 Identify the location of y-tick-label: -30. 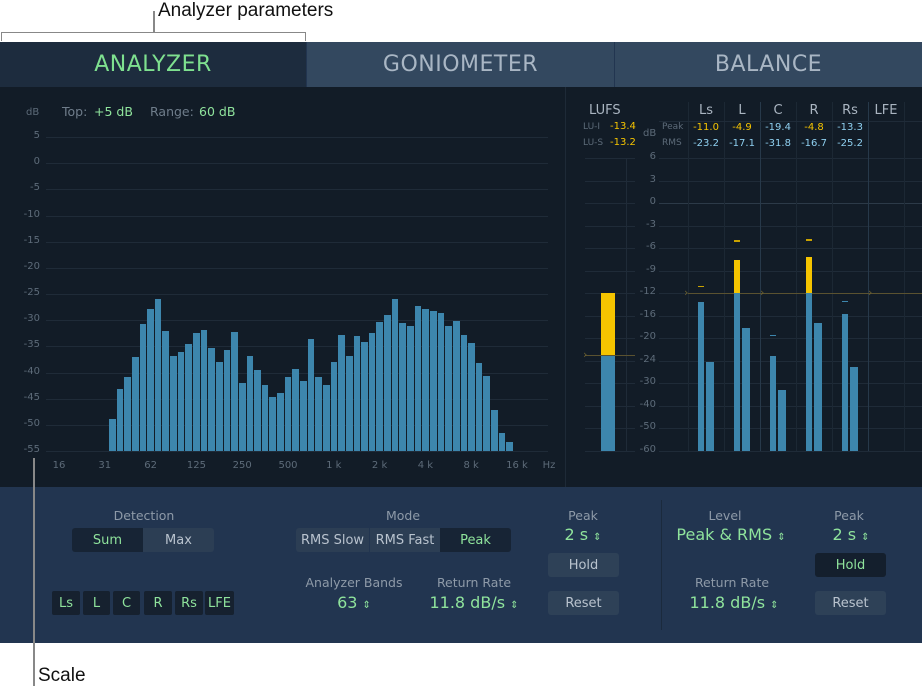
(31, 319).